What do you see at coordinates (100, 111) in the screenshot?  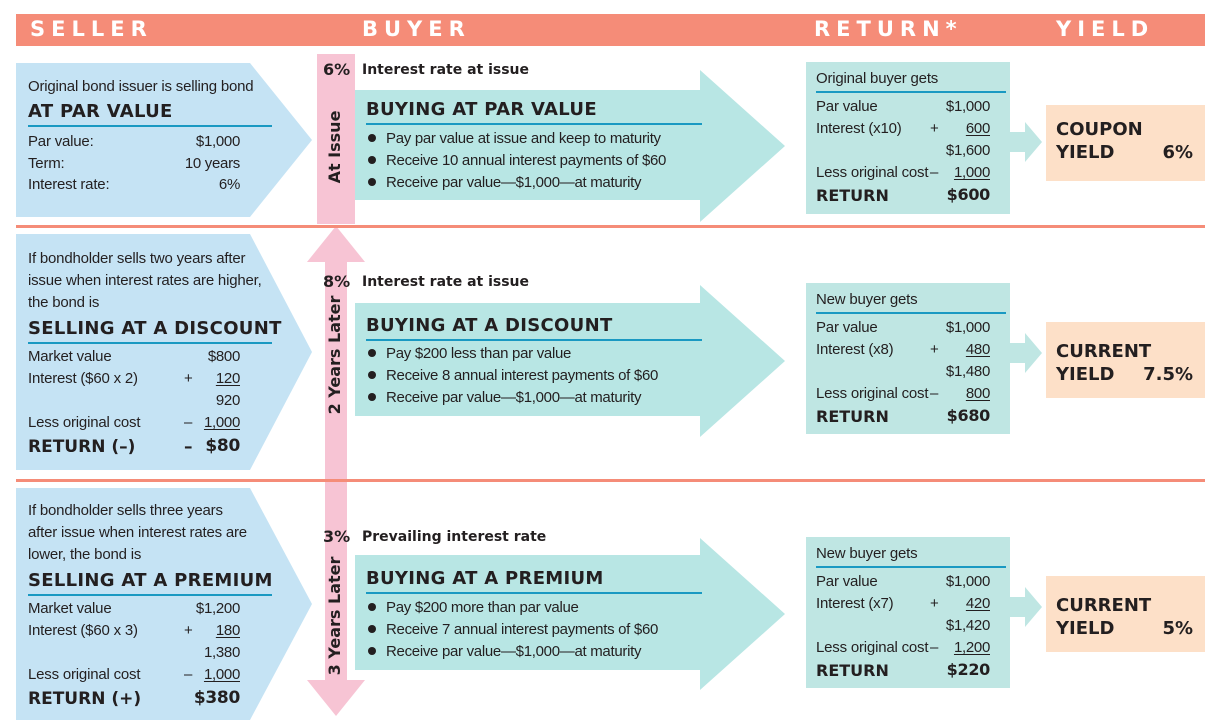 I see `seller-heading: AT PAR VALUE` at bounding box center [100, 111].